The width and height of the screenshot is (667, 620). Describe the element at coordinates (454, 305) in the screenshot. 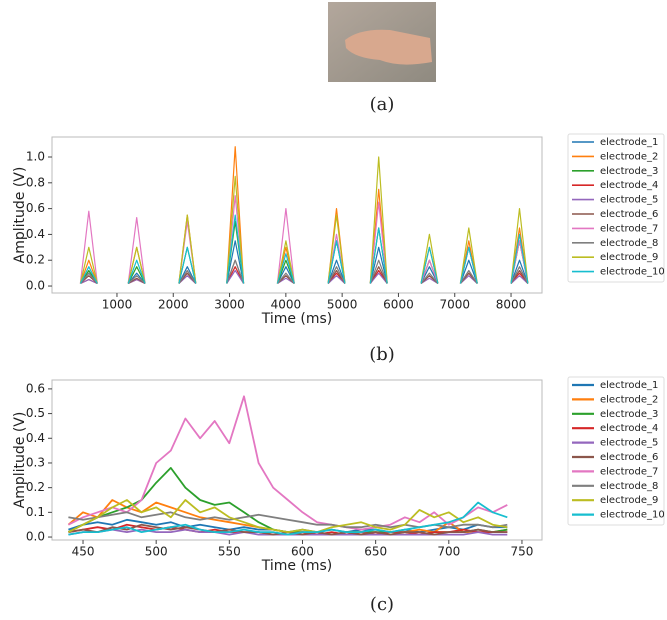

I see `x-tick-label: 7000` at that location.